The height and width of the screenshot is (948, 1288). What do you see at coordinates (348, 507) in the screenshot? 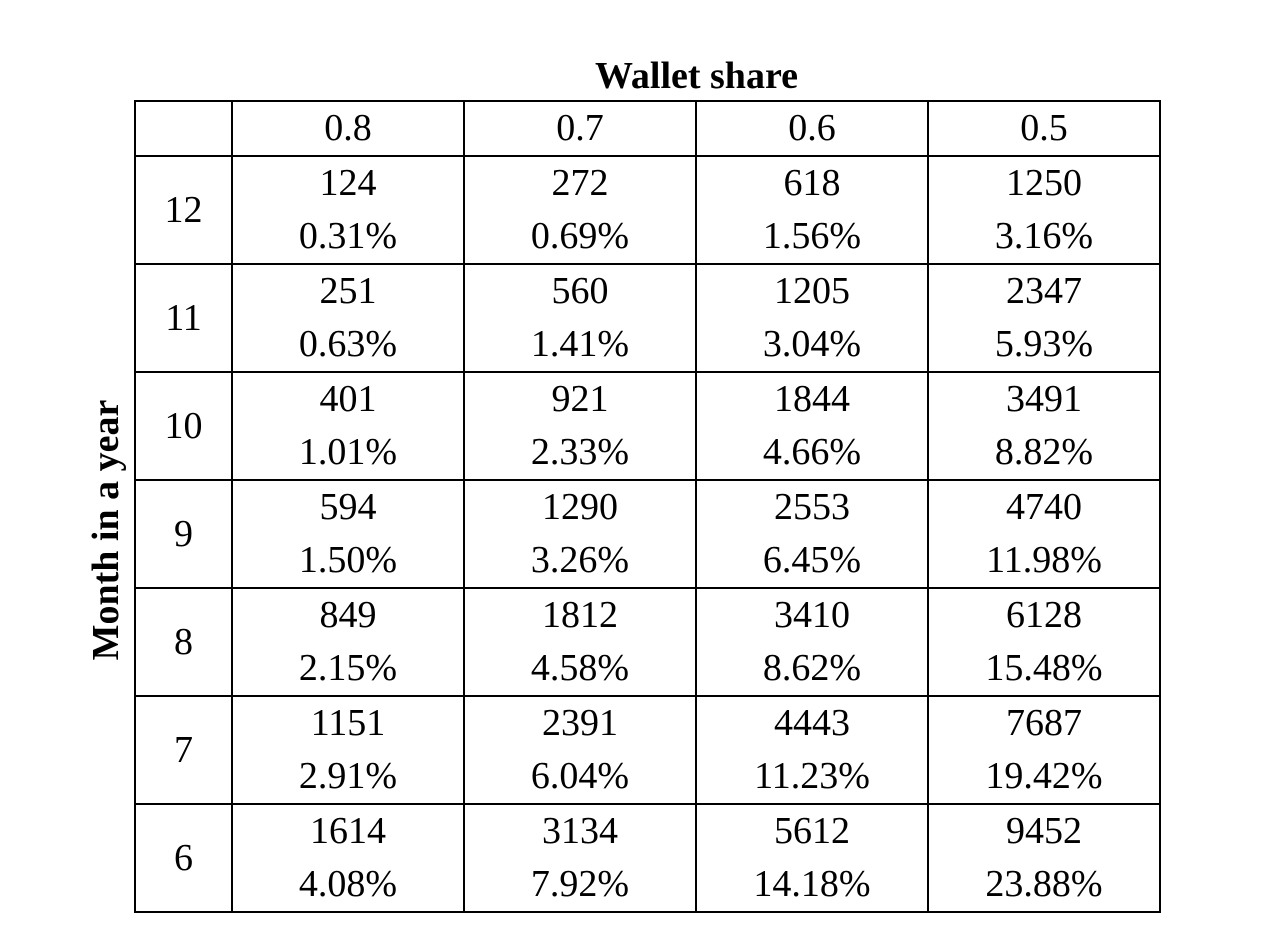
I see `cell-count: 594` at bounding box center [348, 507].